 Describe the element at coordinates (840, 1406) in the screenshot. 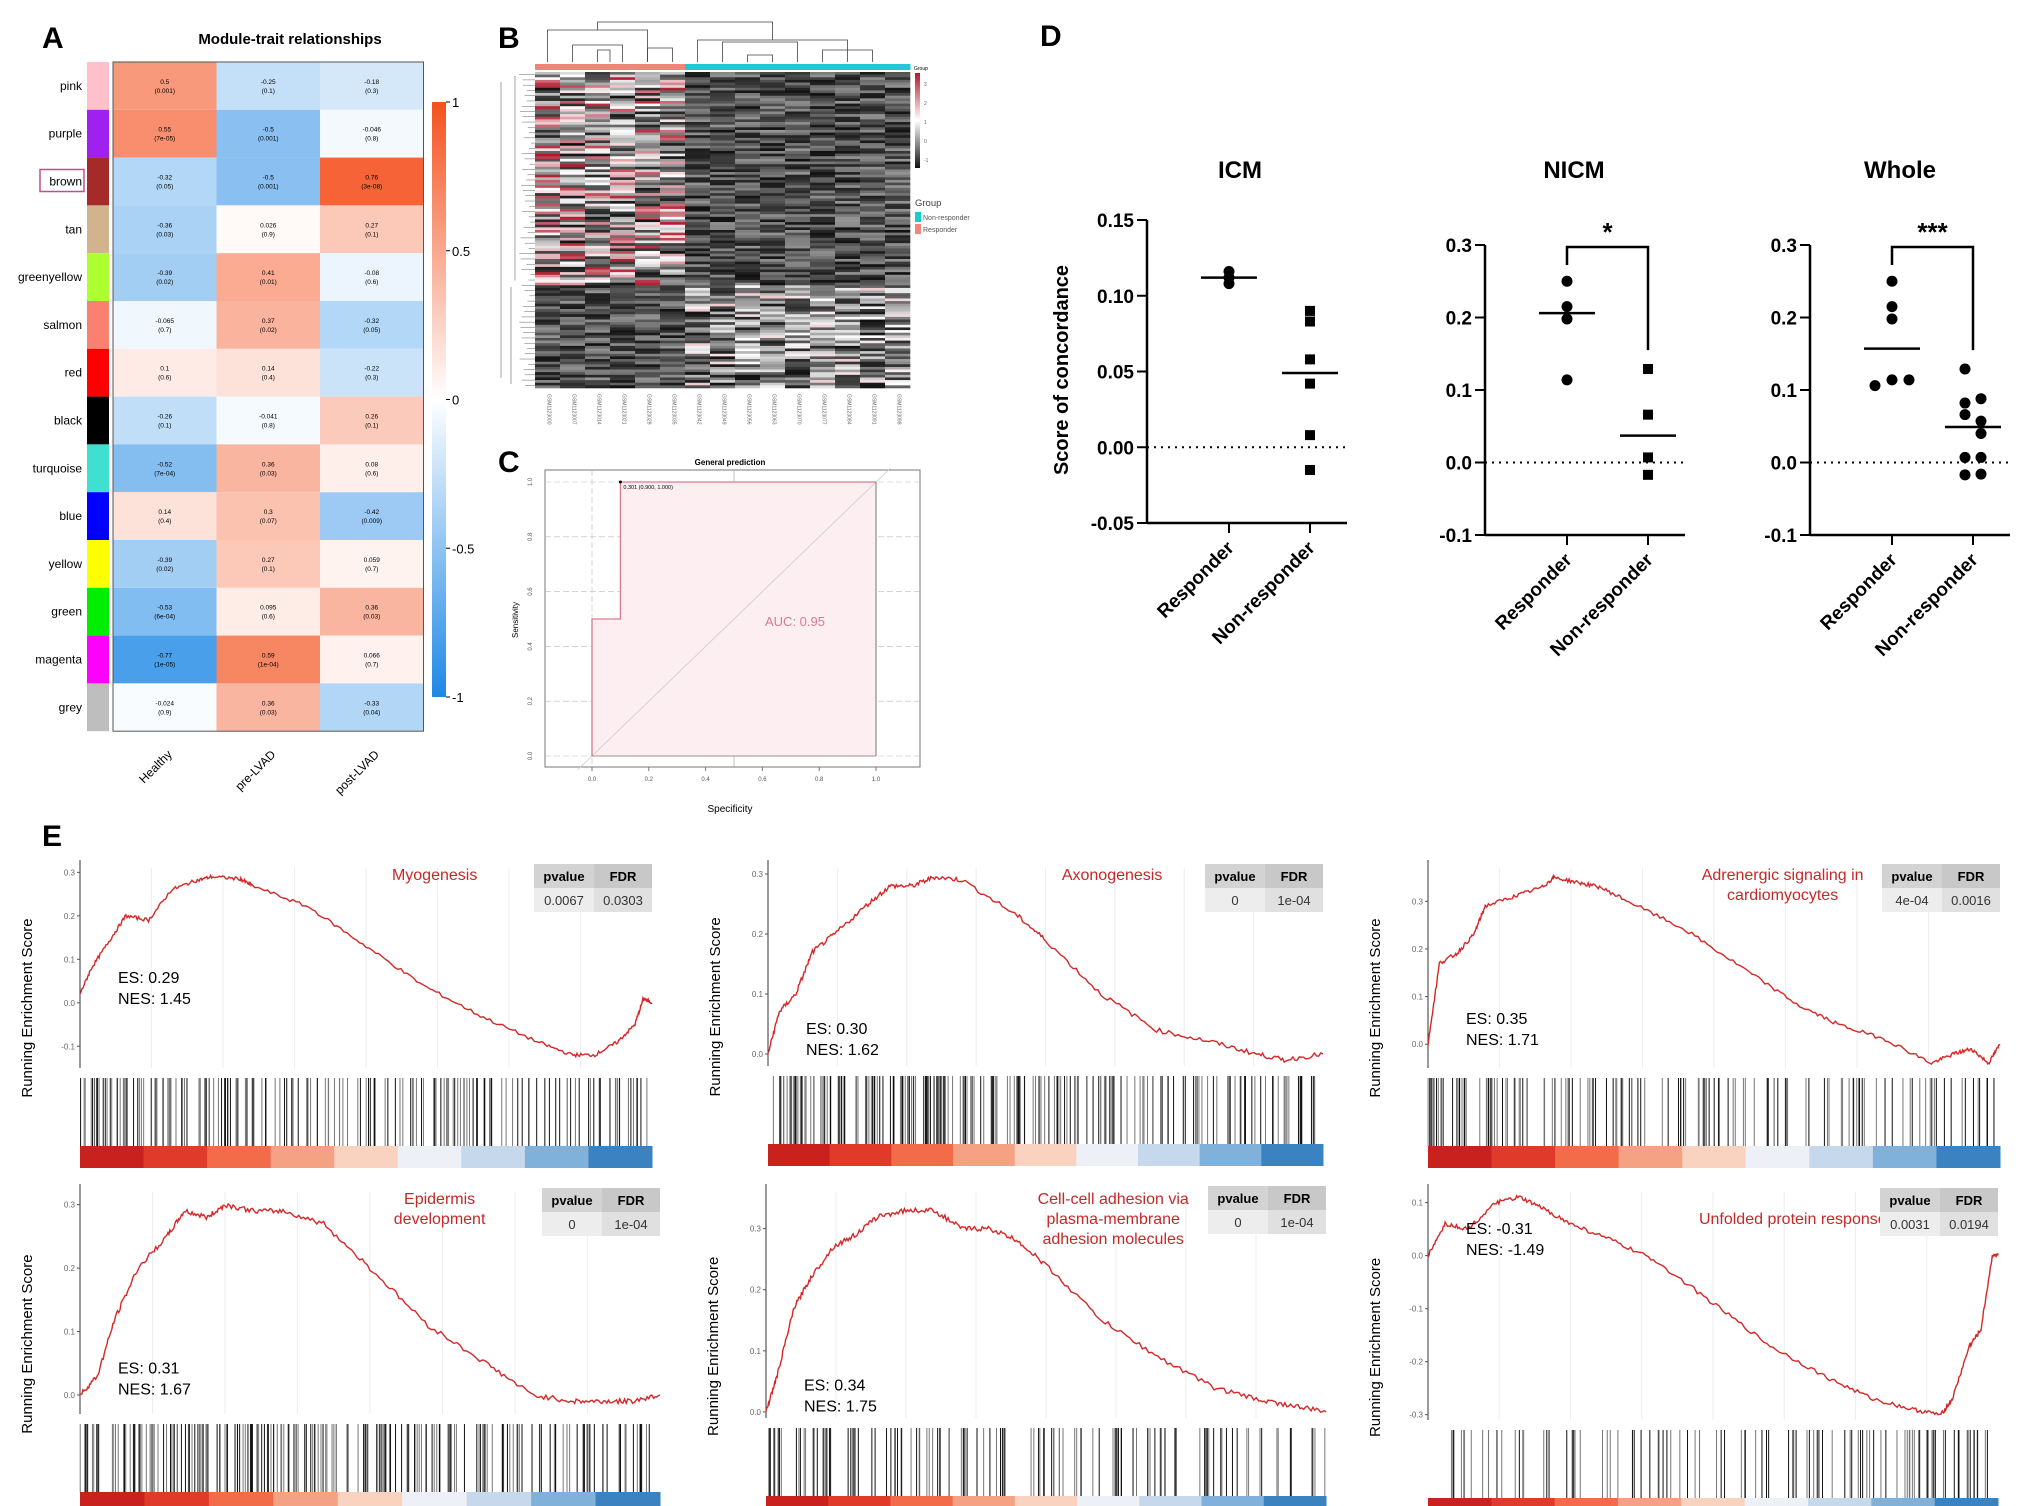

I see `nes-label: NES: 1.75` at that location.